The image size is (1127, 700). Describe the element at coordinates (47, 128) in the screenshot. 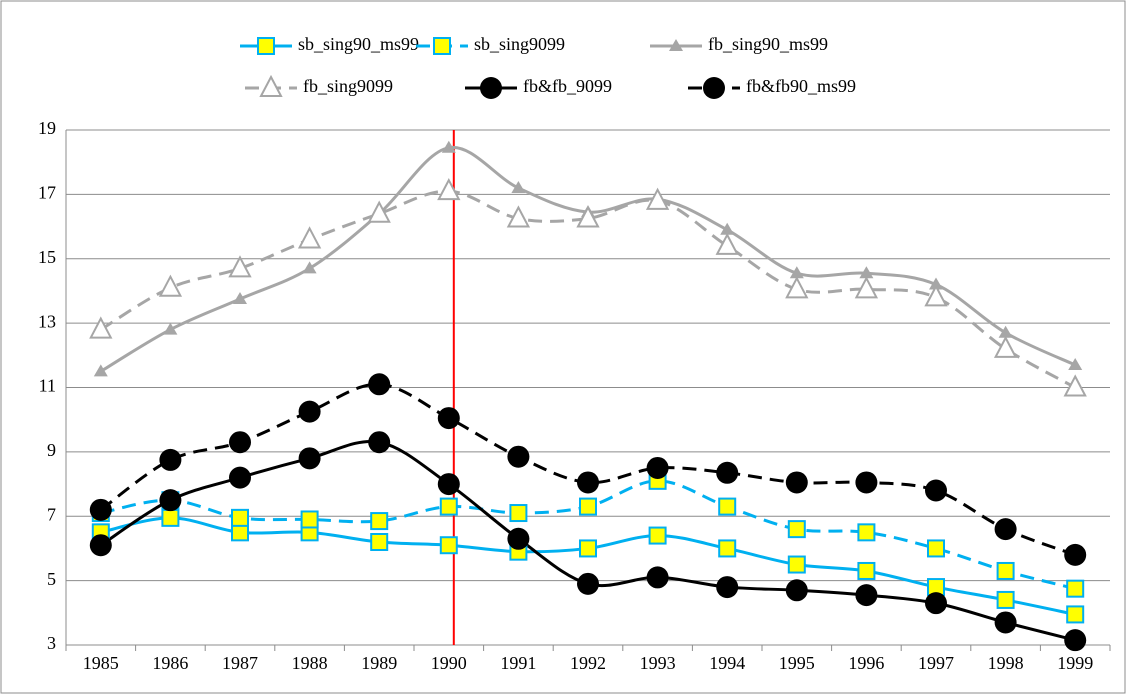

I see `y-tick-label: 19` at that location.